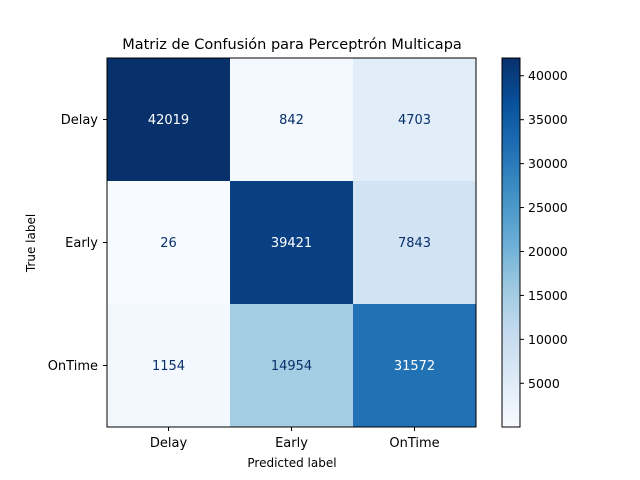  I want to click on colorbar, so click(511, 242).